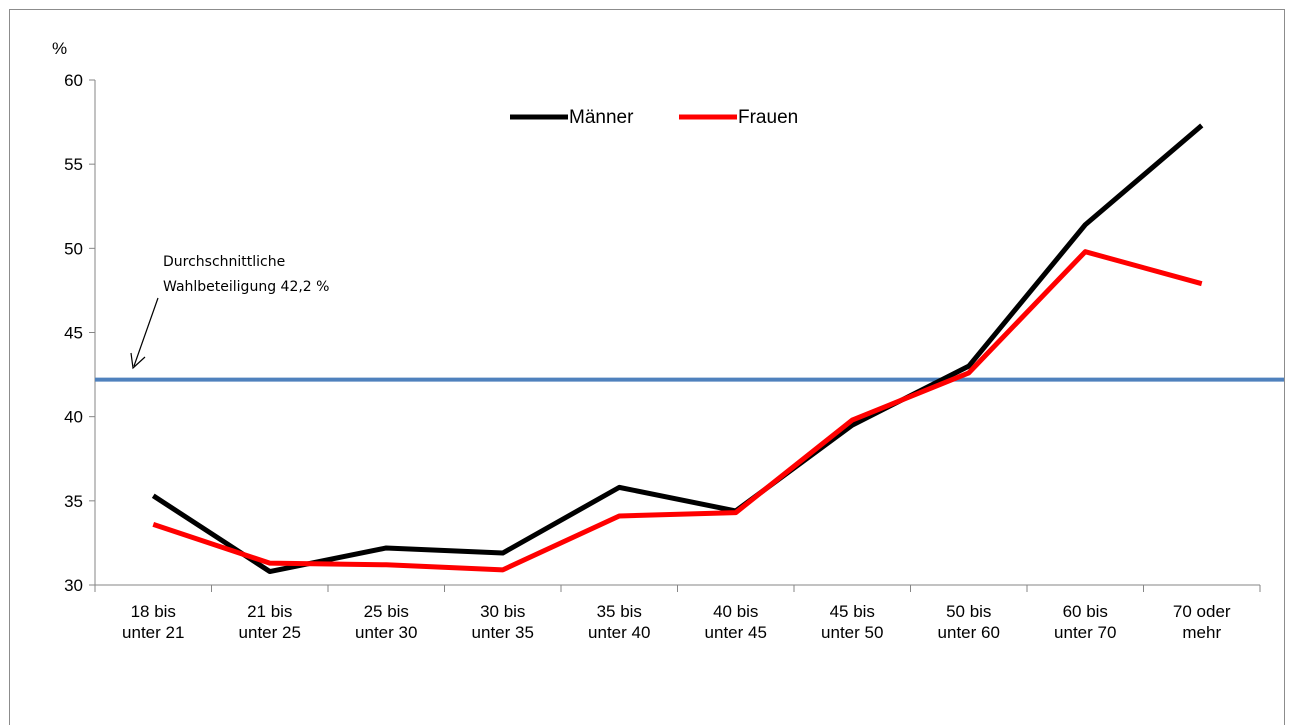  I want to click on annotation-arrow-head, so click(138, 361).